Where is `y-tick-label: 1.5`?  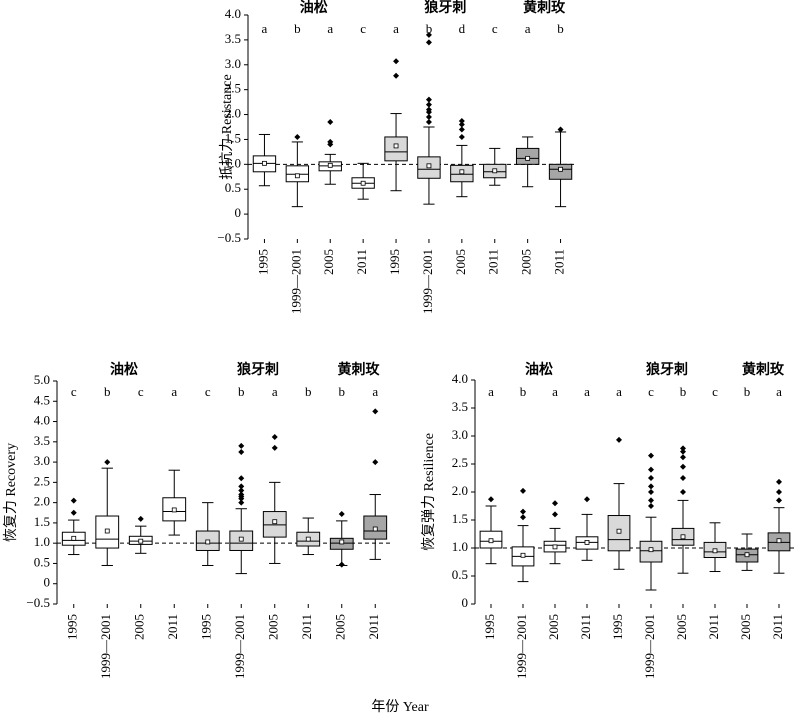
y-tick-label: 1.5 is located at coordinates (233, 137).